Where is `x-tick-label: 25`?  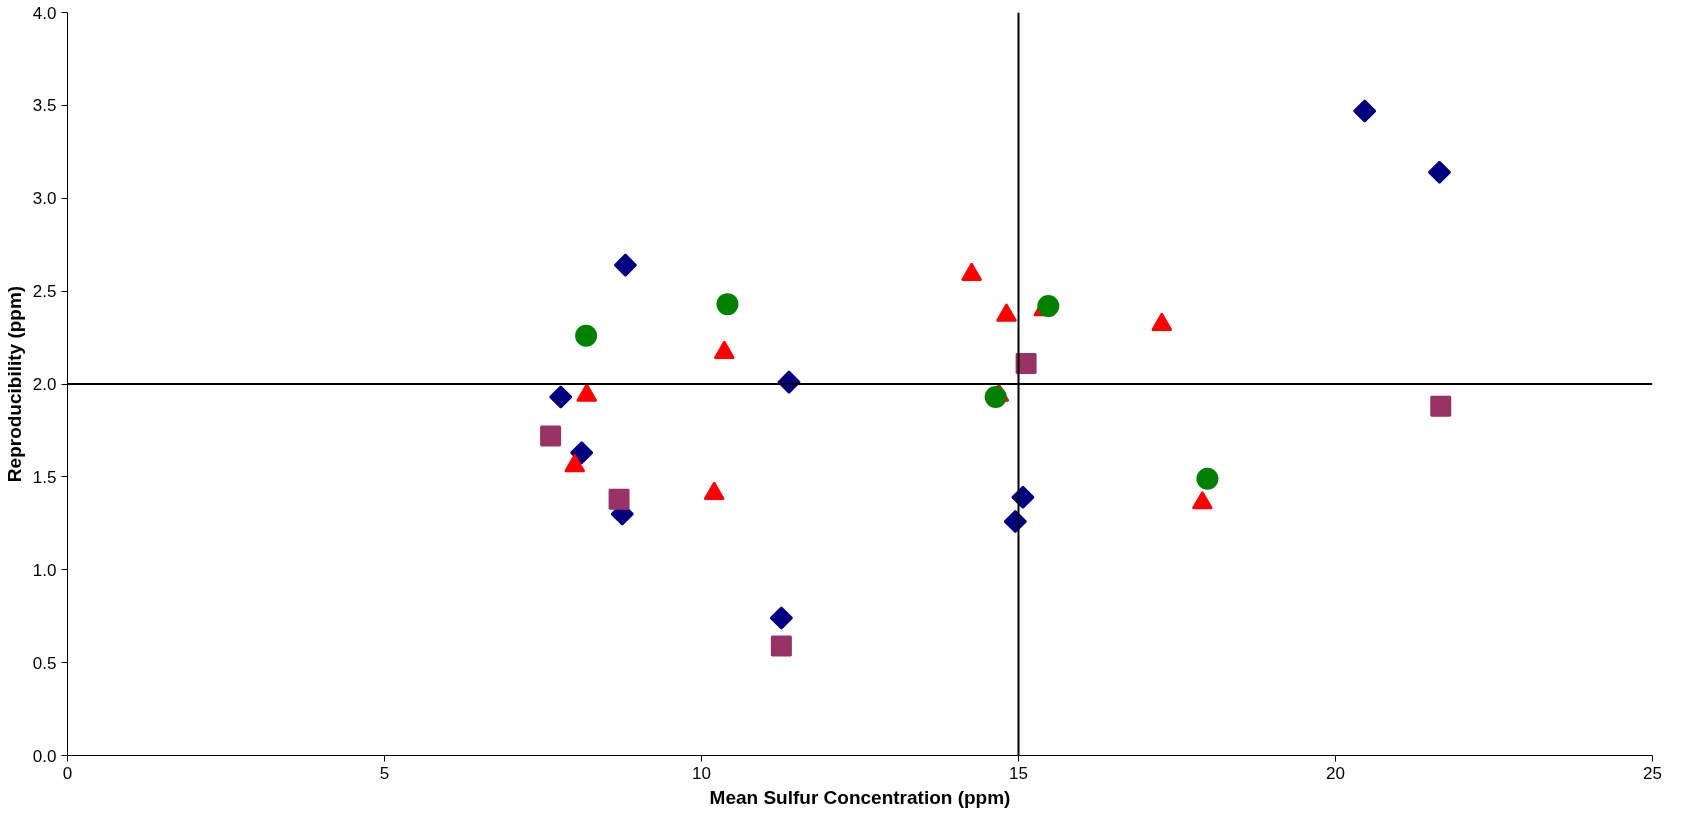 x-tick-label: 25 is located at coordinates (1652, 773).